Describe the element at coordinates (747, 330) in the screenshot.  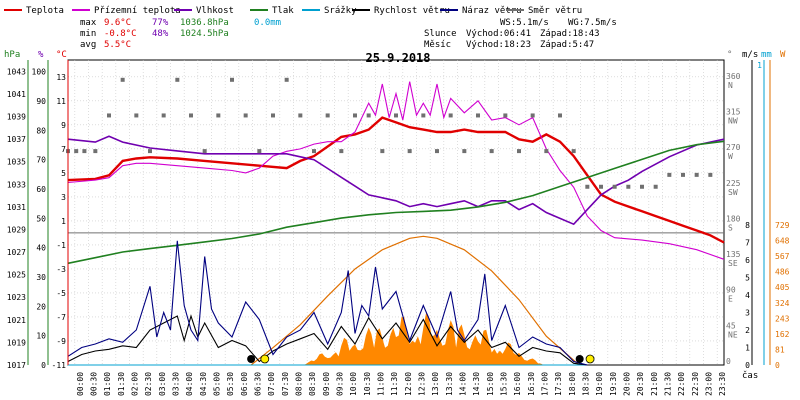
I see `tick-wind: 2` at that location.